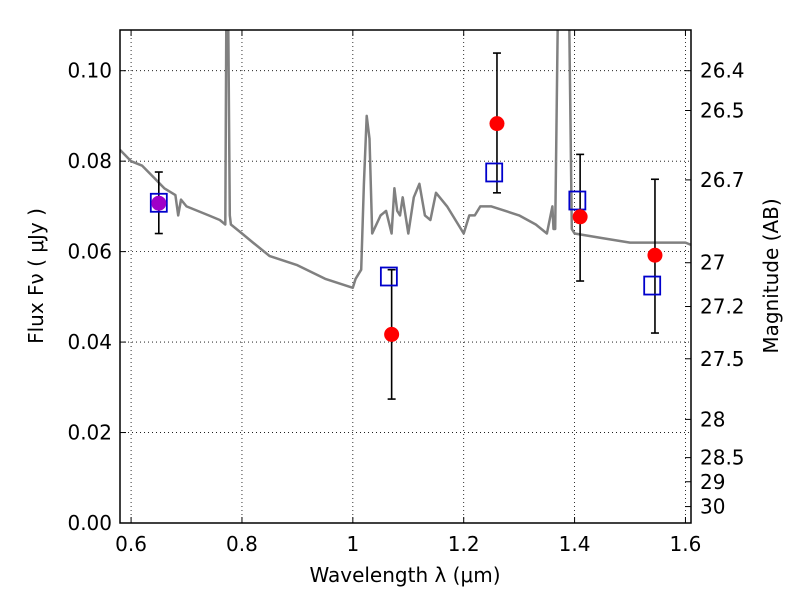 Image resolution: width=800 pixels, height=600 pixels. Describe the element at coordinates (242, 544) in the screenshot. I see `x-tick-label: 0.8` at that location.